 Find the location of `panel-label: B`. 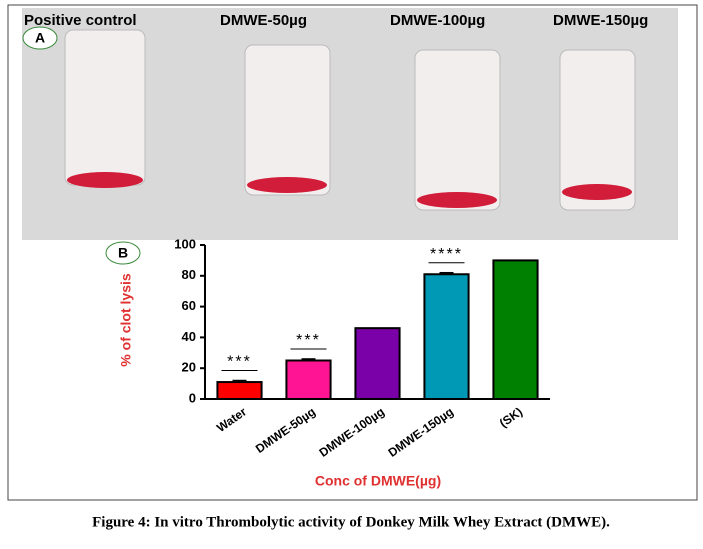

panel-label: B is located at coordinates (123, 253).